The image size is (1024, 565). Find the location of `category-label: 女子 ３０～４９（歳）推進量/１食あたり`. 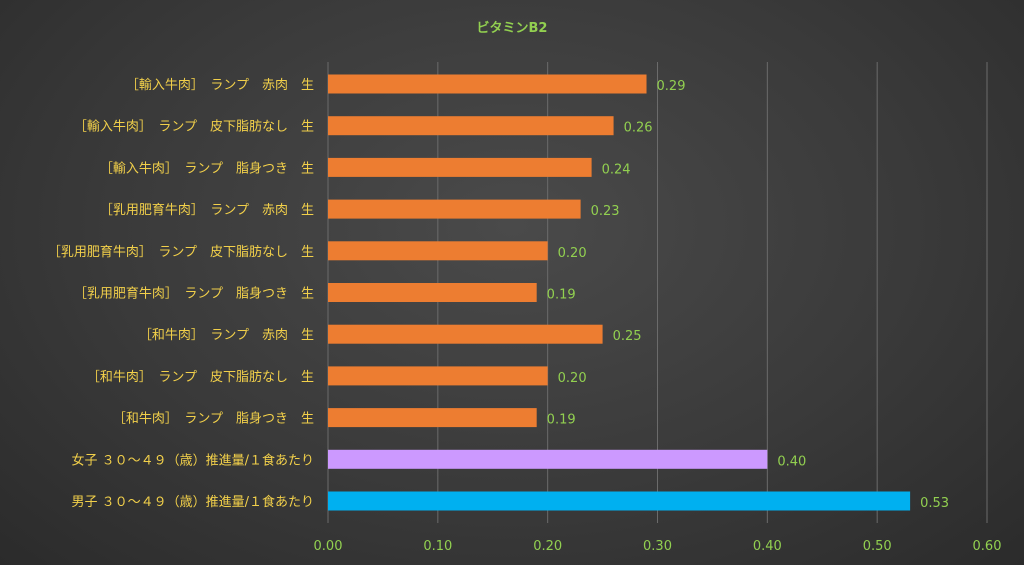

category-label: 女子 ３０～４９（歳）推進量/１食あたり is located at coordinates (192, 460).